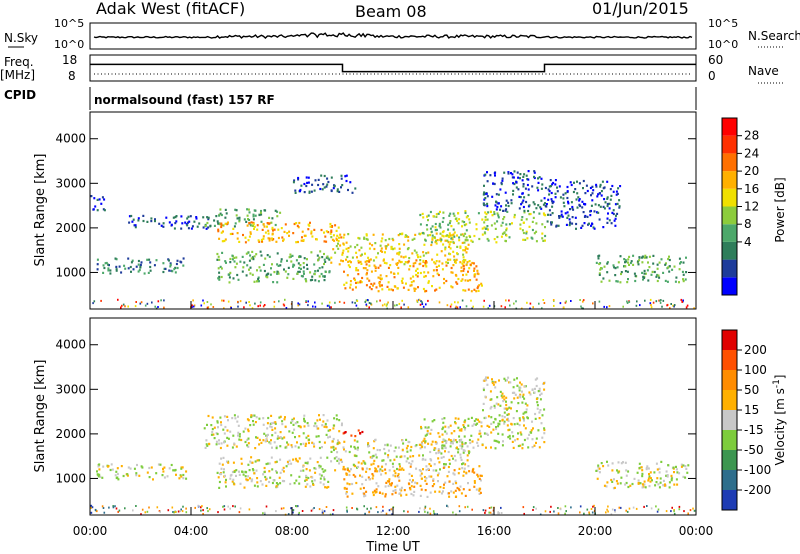 This screenshot has width=800, height=554. I want to click on y-tick-label: 3000, so click(70, 183).